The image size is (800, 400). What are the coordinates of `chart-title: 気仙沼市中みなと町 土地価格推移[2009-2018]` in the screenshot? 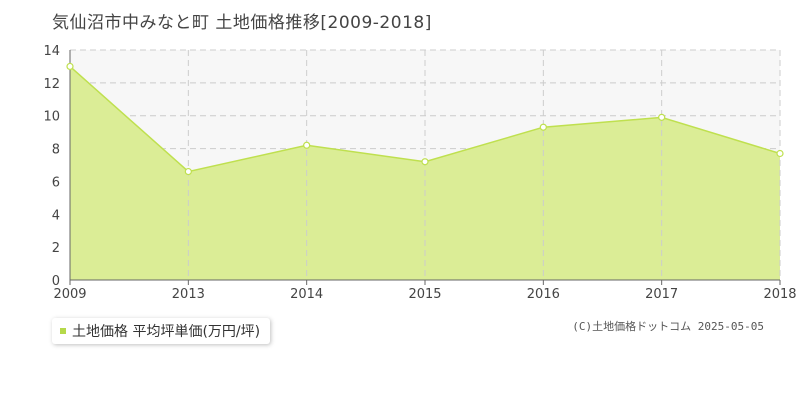 It's located at (242, 23).